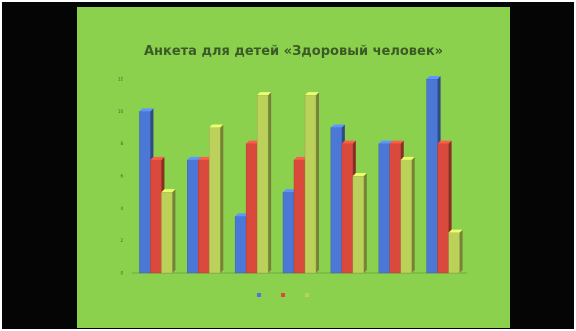  What do you see at coordinates (121, 240) in the screenshot?
I see `y-tick-label: 2` at bounding box center [121, 240].